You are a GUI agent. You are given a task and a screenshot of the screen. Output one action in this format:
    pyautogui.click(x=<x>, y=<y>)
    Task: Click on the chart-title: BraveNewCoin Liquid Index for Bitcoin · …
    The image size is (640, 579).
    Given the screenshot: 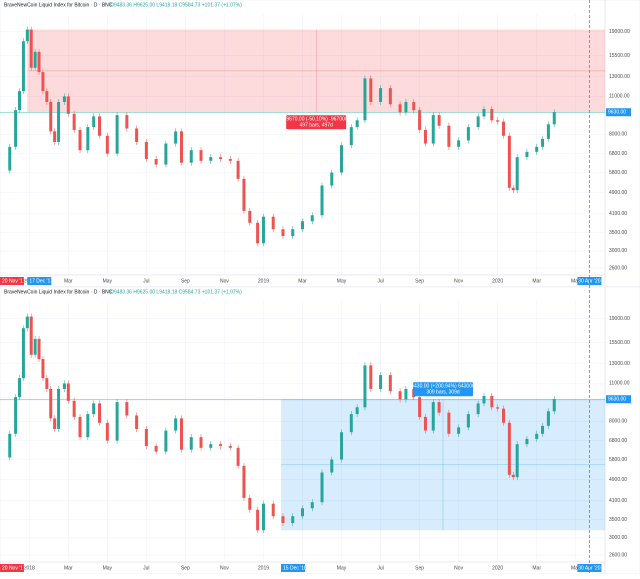 What is the action you would take?
    pyautogui.click(x=58, y=292)
    